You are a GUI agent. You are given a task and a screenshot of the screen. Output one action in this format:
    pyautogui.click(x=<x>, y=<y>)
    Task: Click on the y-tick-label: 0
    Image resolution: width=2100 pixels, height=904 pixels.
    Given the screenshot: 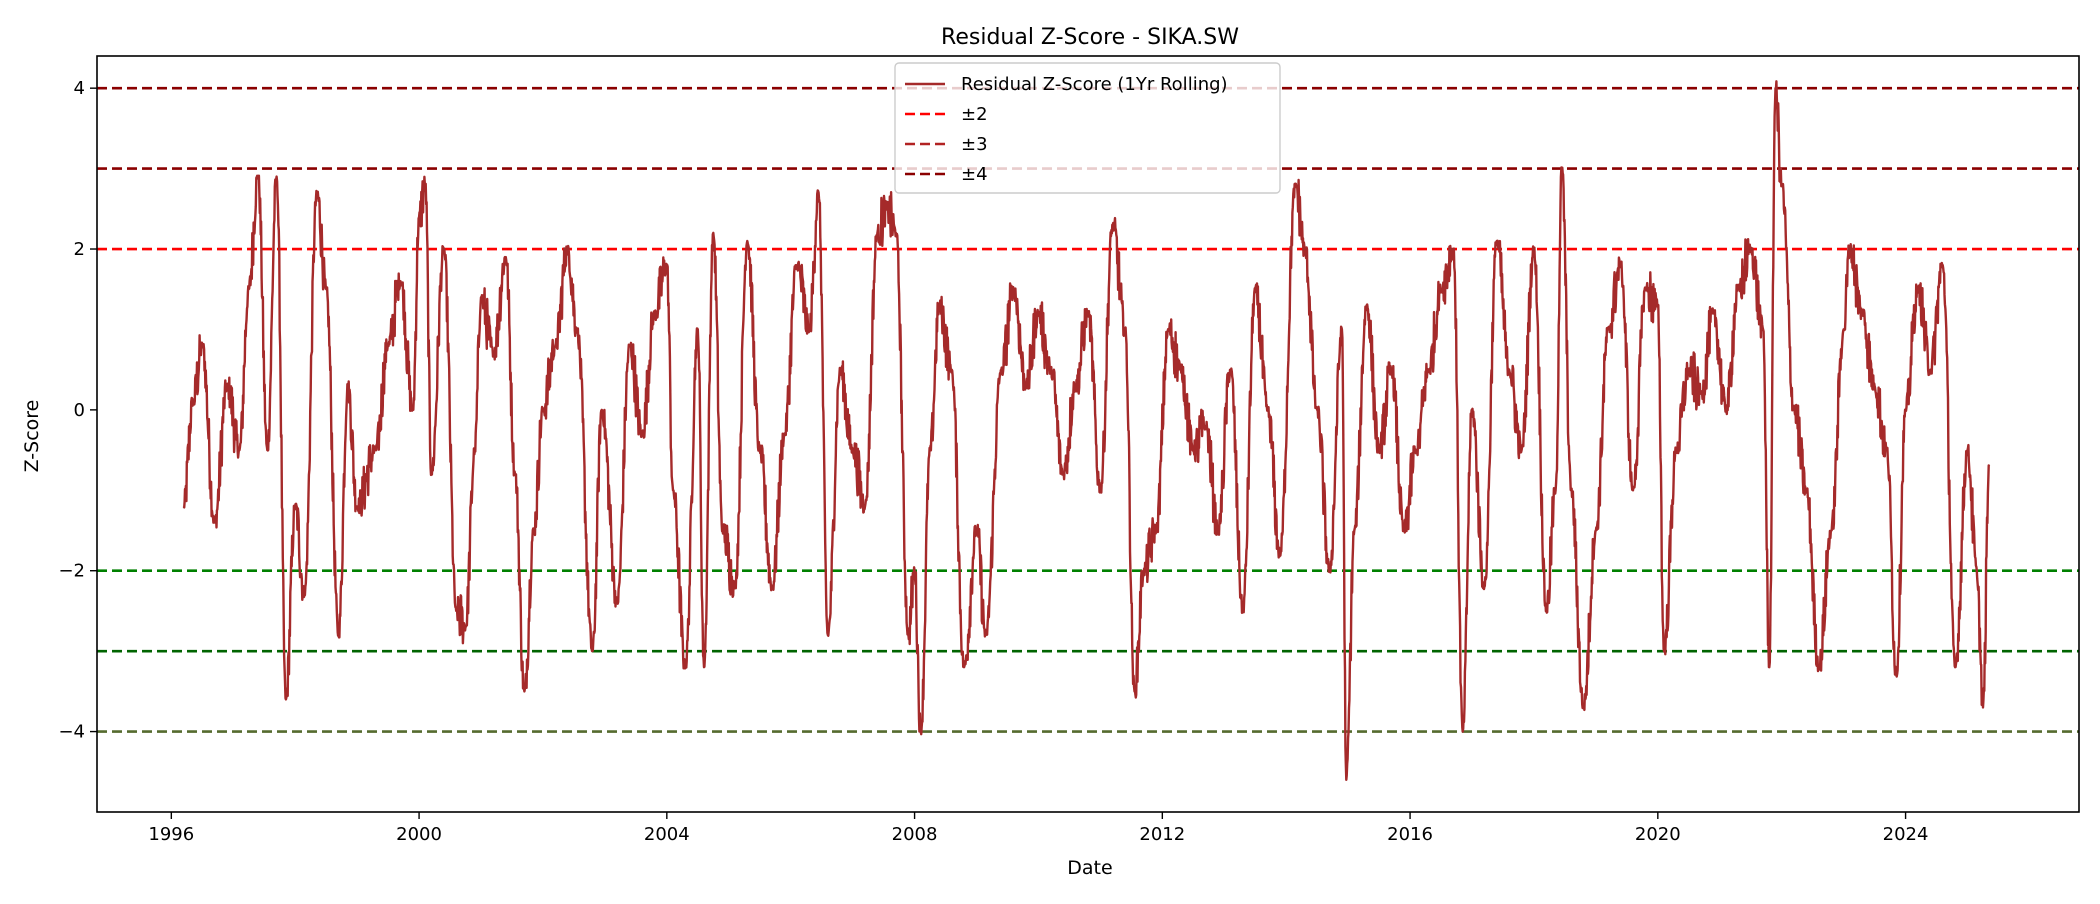 What is the action you would take?
    pyautogui.click(x=79, y=410)
    